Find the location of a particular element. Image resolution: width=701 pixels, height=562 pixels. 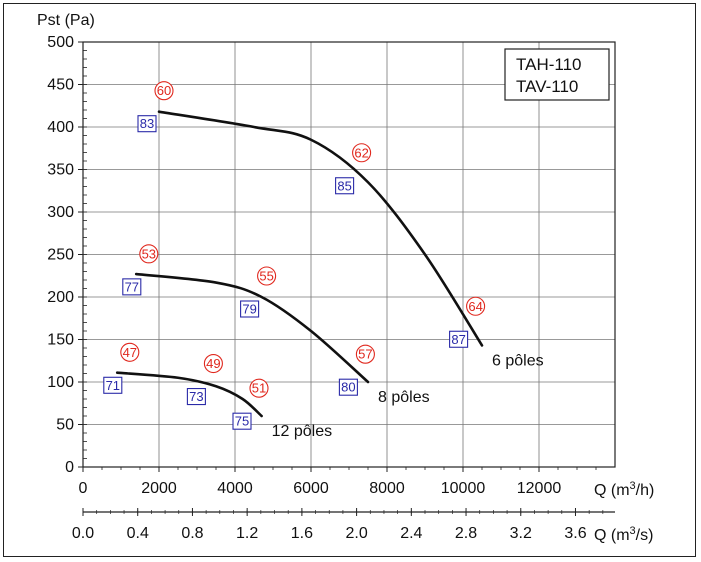

lp-marker-text: 55 is located at coordinates (266, 276).